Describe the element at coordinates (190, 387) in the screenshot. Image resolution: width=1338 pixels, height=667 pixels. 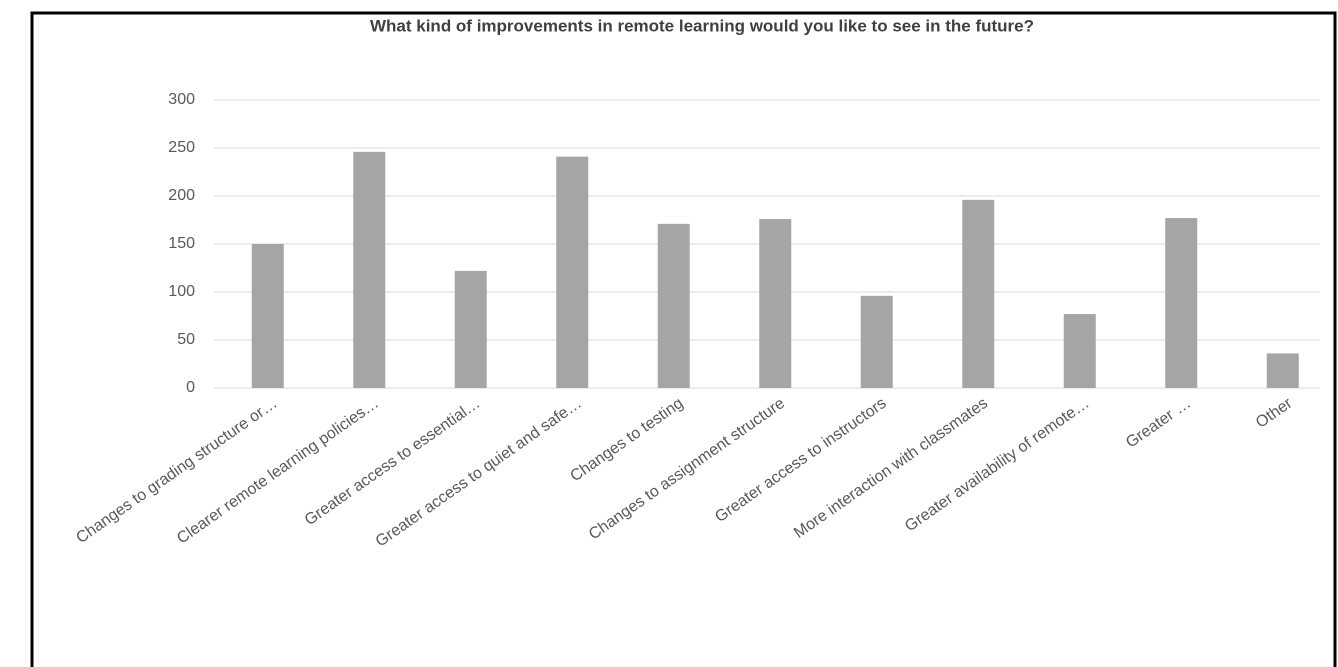
I see `y-tick-label: 0` at that location.